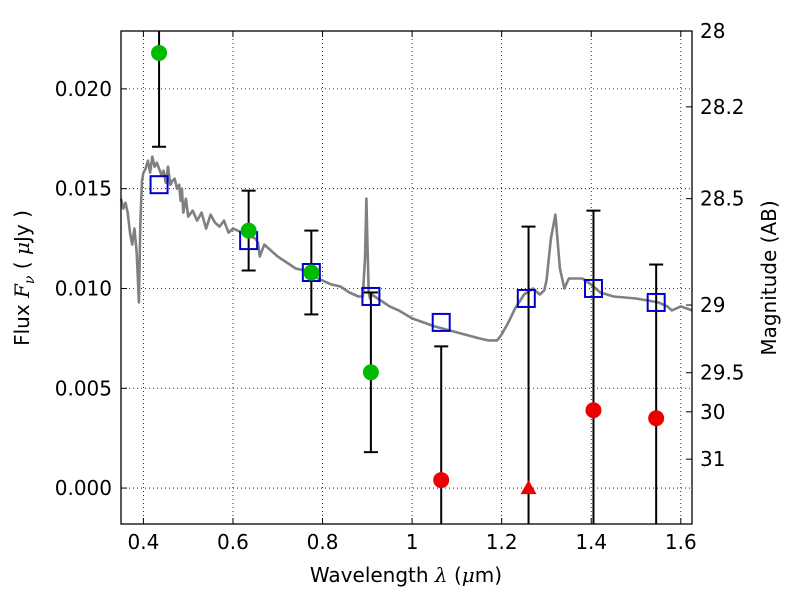 The height and width of the screenshot is (600, 800). Describe the element at coordinates (83, 89) in the screenshot. I see `y-tick-label: 0.020` at that location.